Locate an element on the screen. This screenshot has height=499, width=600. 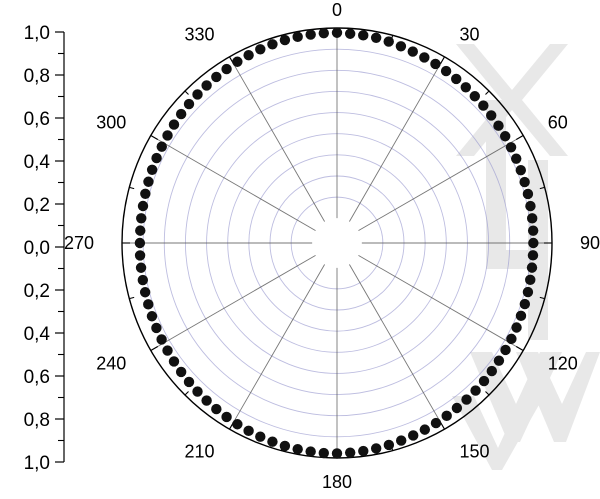
angular-label: 330 is located at coordinates (199, 34).